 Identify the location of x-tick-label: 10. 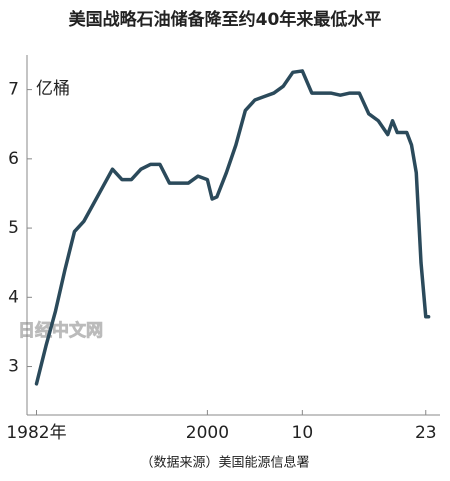
(303, 433).